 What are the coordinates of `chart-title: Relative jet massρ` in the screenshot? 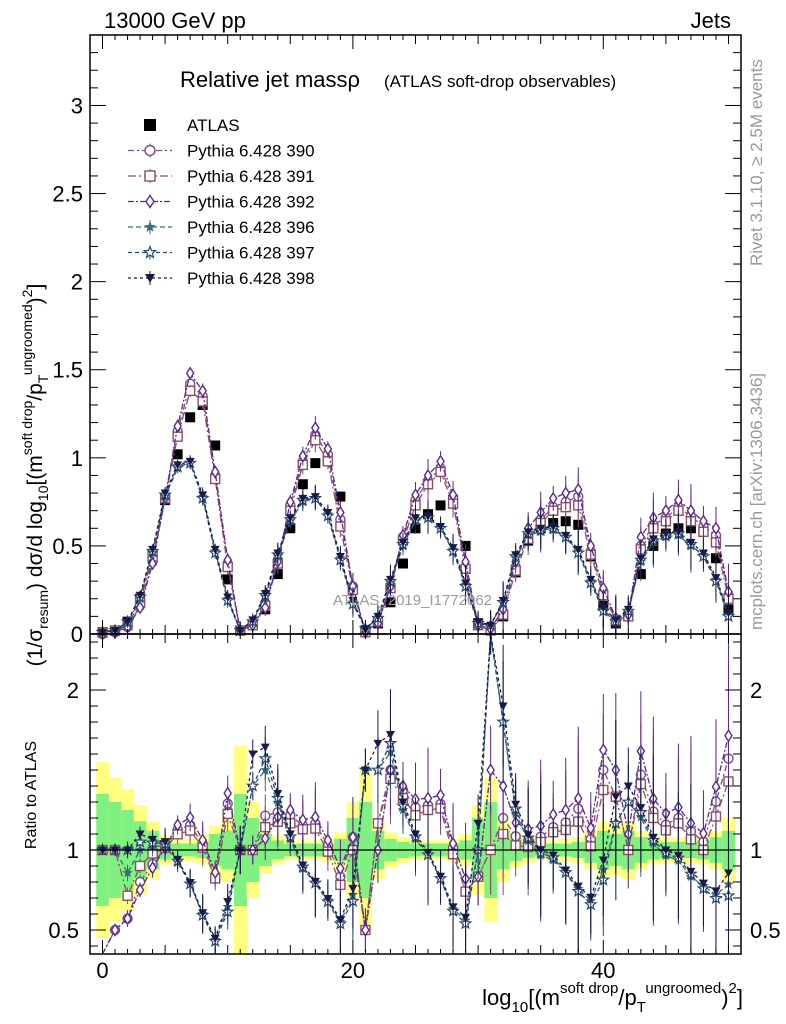 It's located at (270, 79).